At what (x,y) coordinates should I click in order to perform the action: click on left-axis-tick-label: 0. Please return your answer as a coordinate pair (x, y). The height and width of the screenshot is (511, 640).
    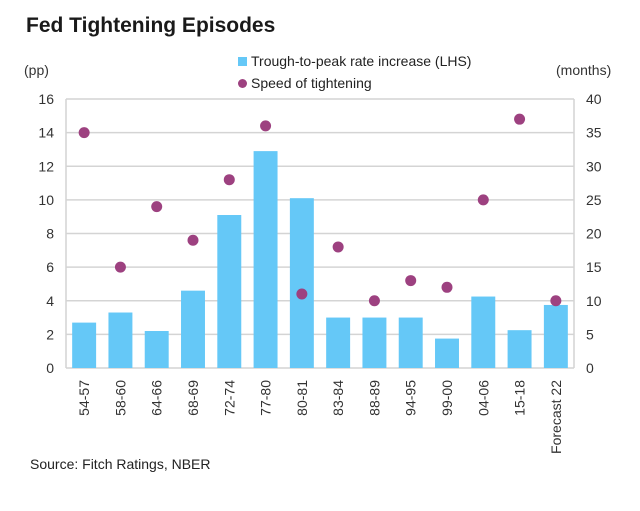
    Looking at the image, I should click on (50, 368).